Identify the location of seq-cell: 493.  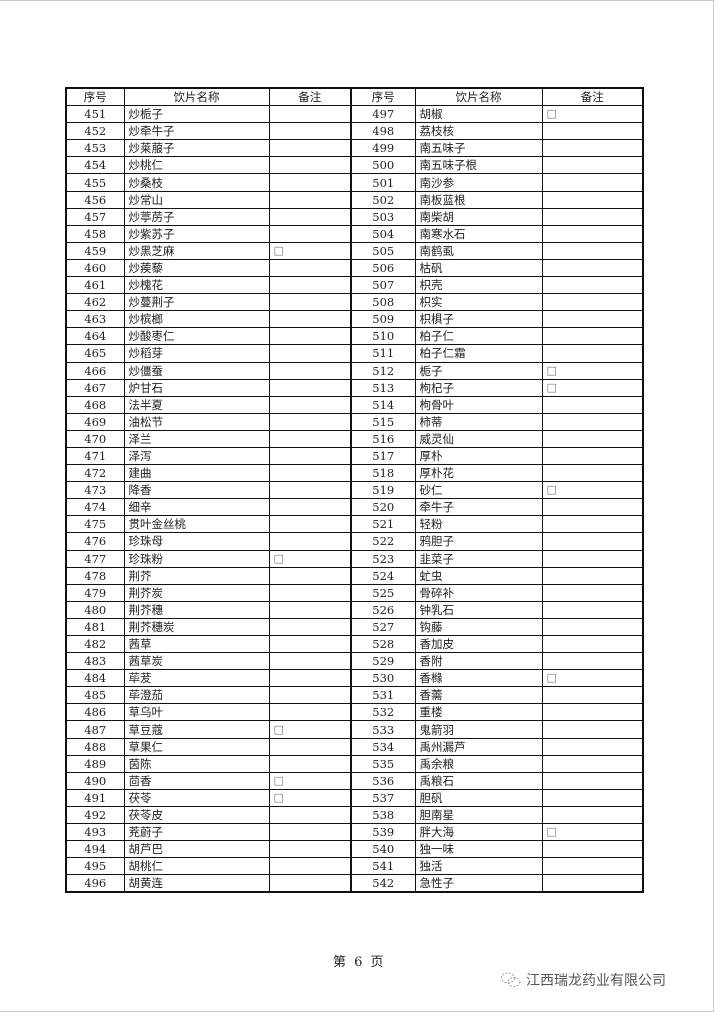
(95, 832).